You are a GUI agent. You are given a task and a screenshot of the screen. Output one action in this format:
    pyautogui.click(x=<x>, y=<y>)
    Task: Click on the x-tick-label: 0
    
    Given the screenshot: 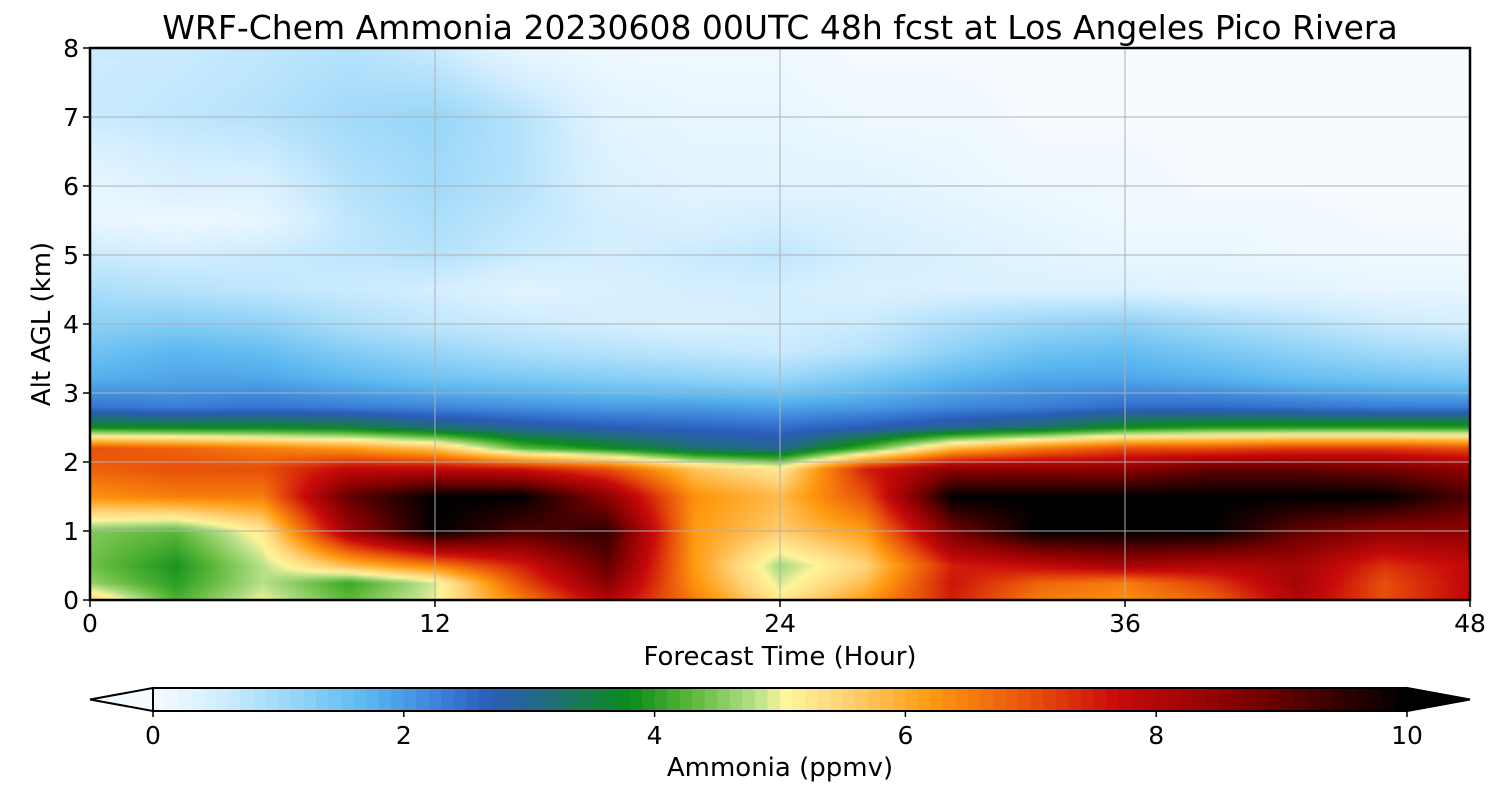 What is the action you would take?
    pyautogui.click(x=90, y=623)
    